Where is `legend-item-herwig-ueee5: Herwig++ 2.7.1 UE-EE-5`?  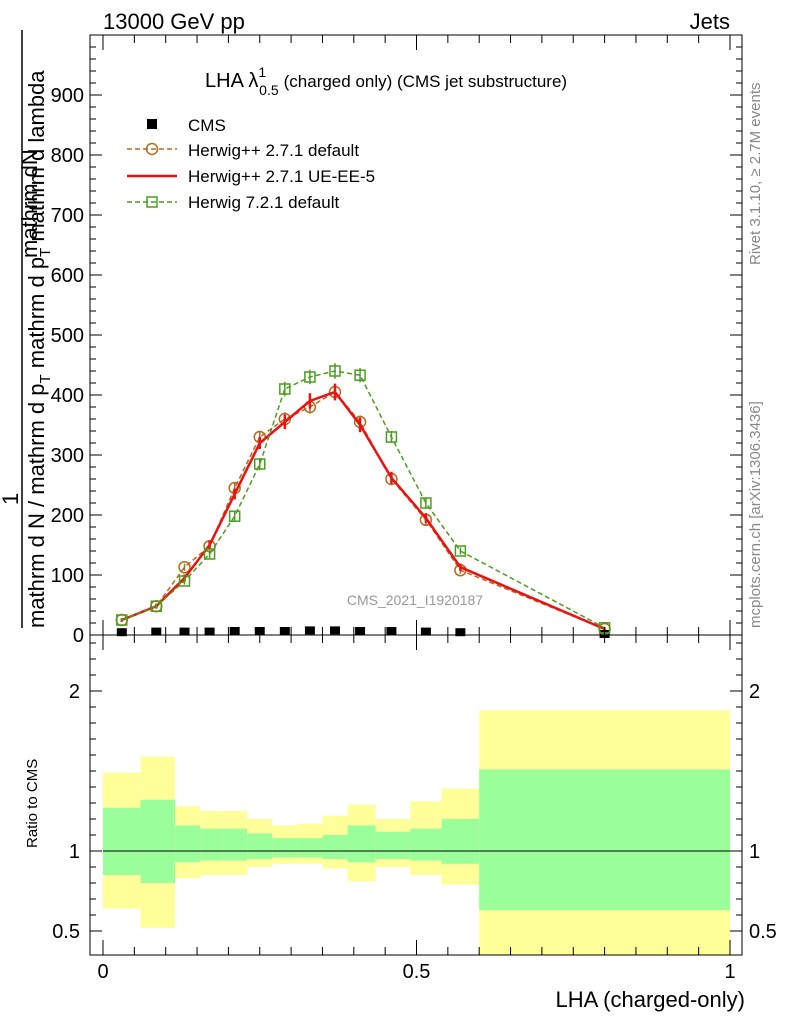
legend-item-herwig-ueee5: Herwig++ 2.7.1 UE-EE-5 is located at coordinates (251, 176).